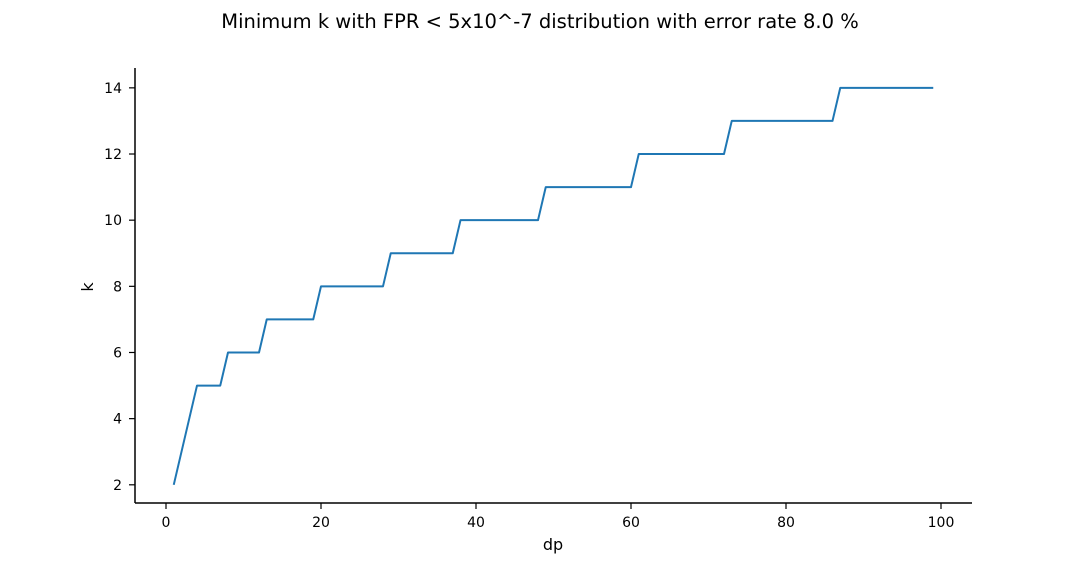 The height and width of the screenshot is (576, 1080). Describe the element at coordinates (166, 523) in the screenshot. I see `x-tick-label: 0` at that location.